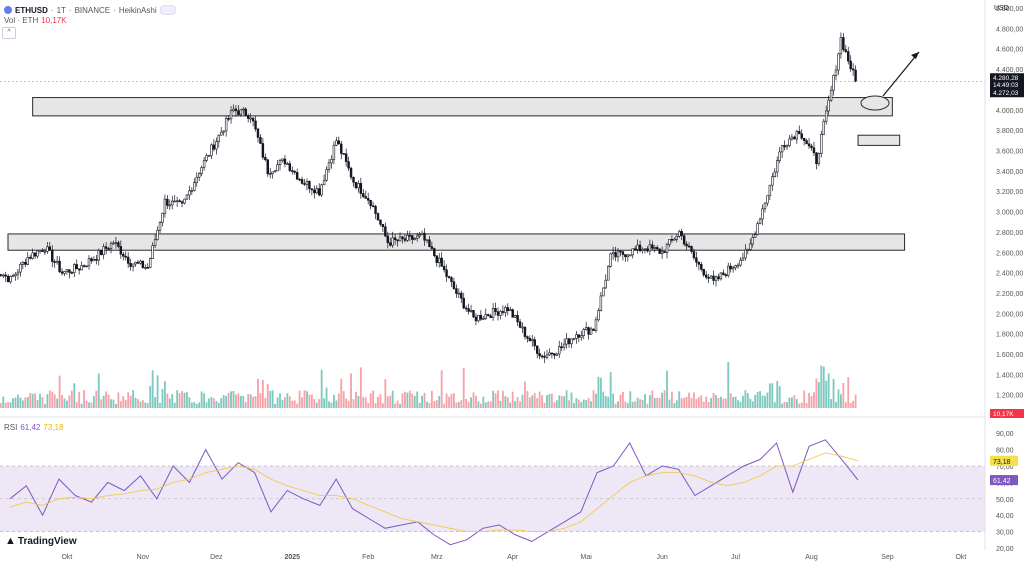 The width and height of the screenshot is (1024, 562). Describe the element at coordinates (587, 557) in the screenshot. I see `time-tick-label: Mai` at that location.